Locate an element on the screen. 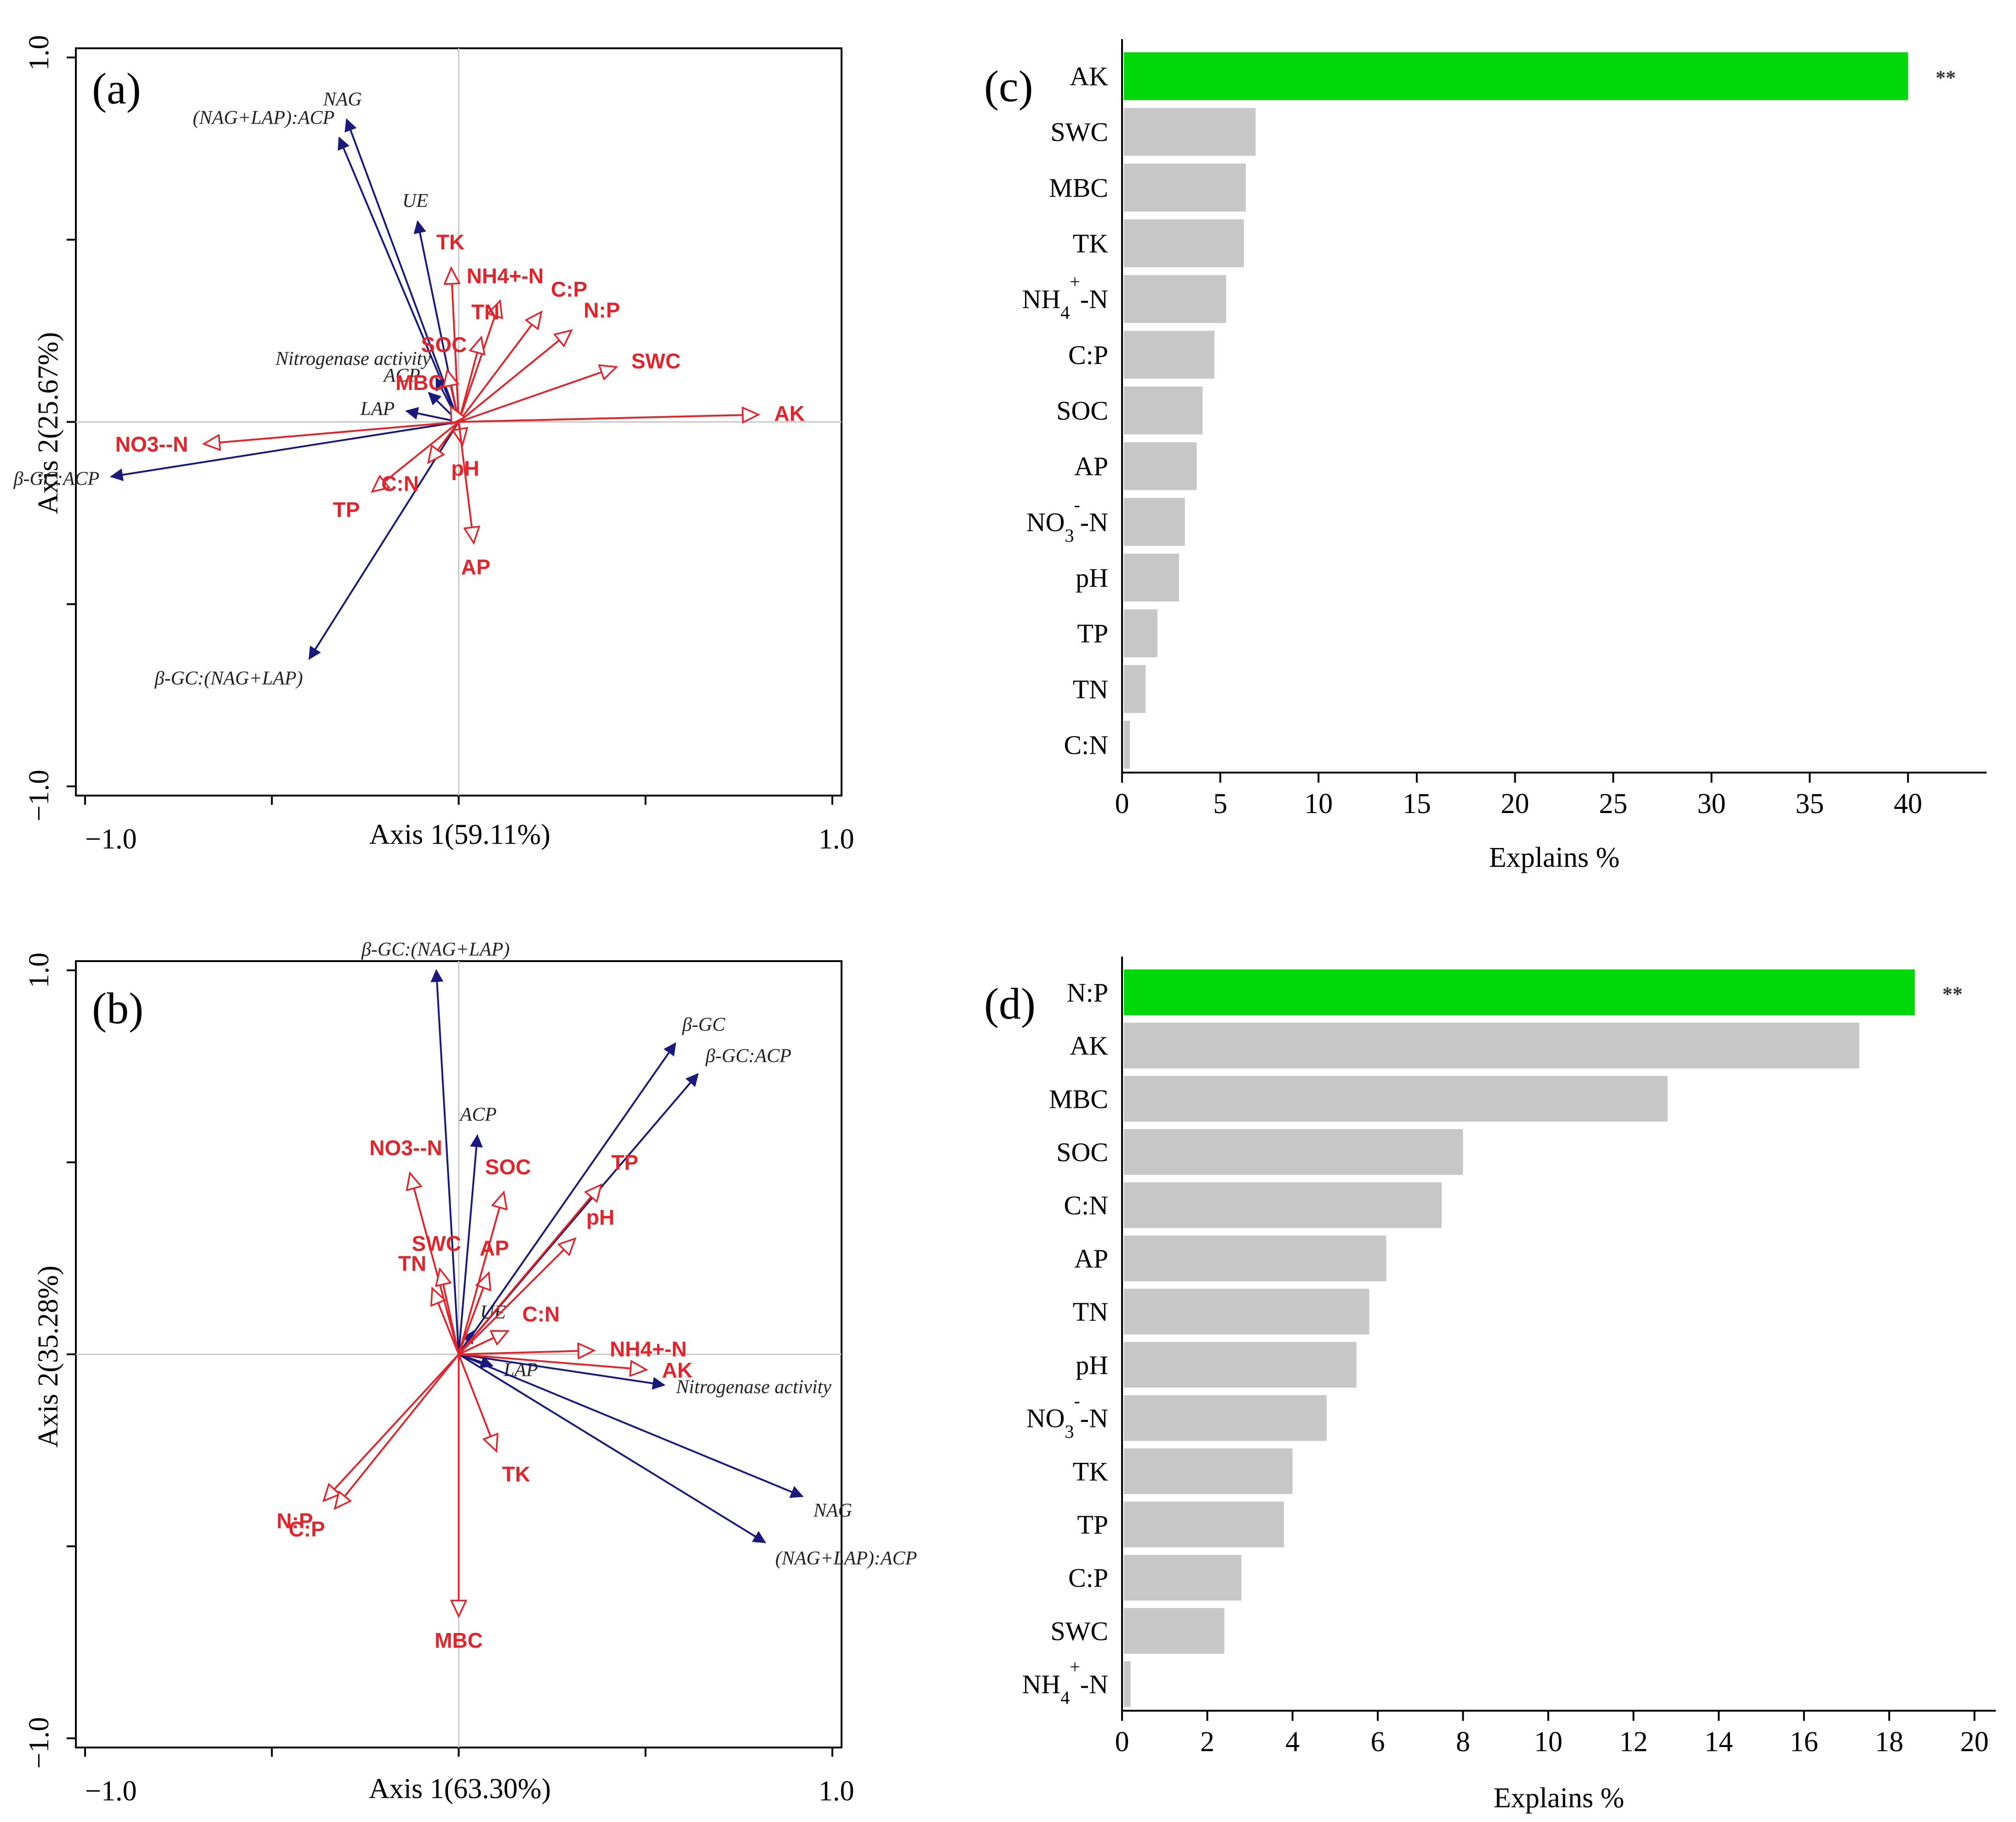 The width and height of the screenshot is (2016, 1822). enzyme-vector-gc-acp-label: β-GC:ACP is located at coordinates (748, 1056).